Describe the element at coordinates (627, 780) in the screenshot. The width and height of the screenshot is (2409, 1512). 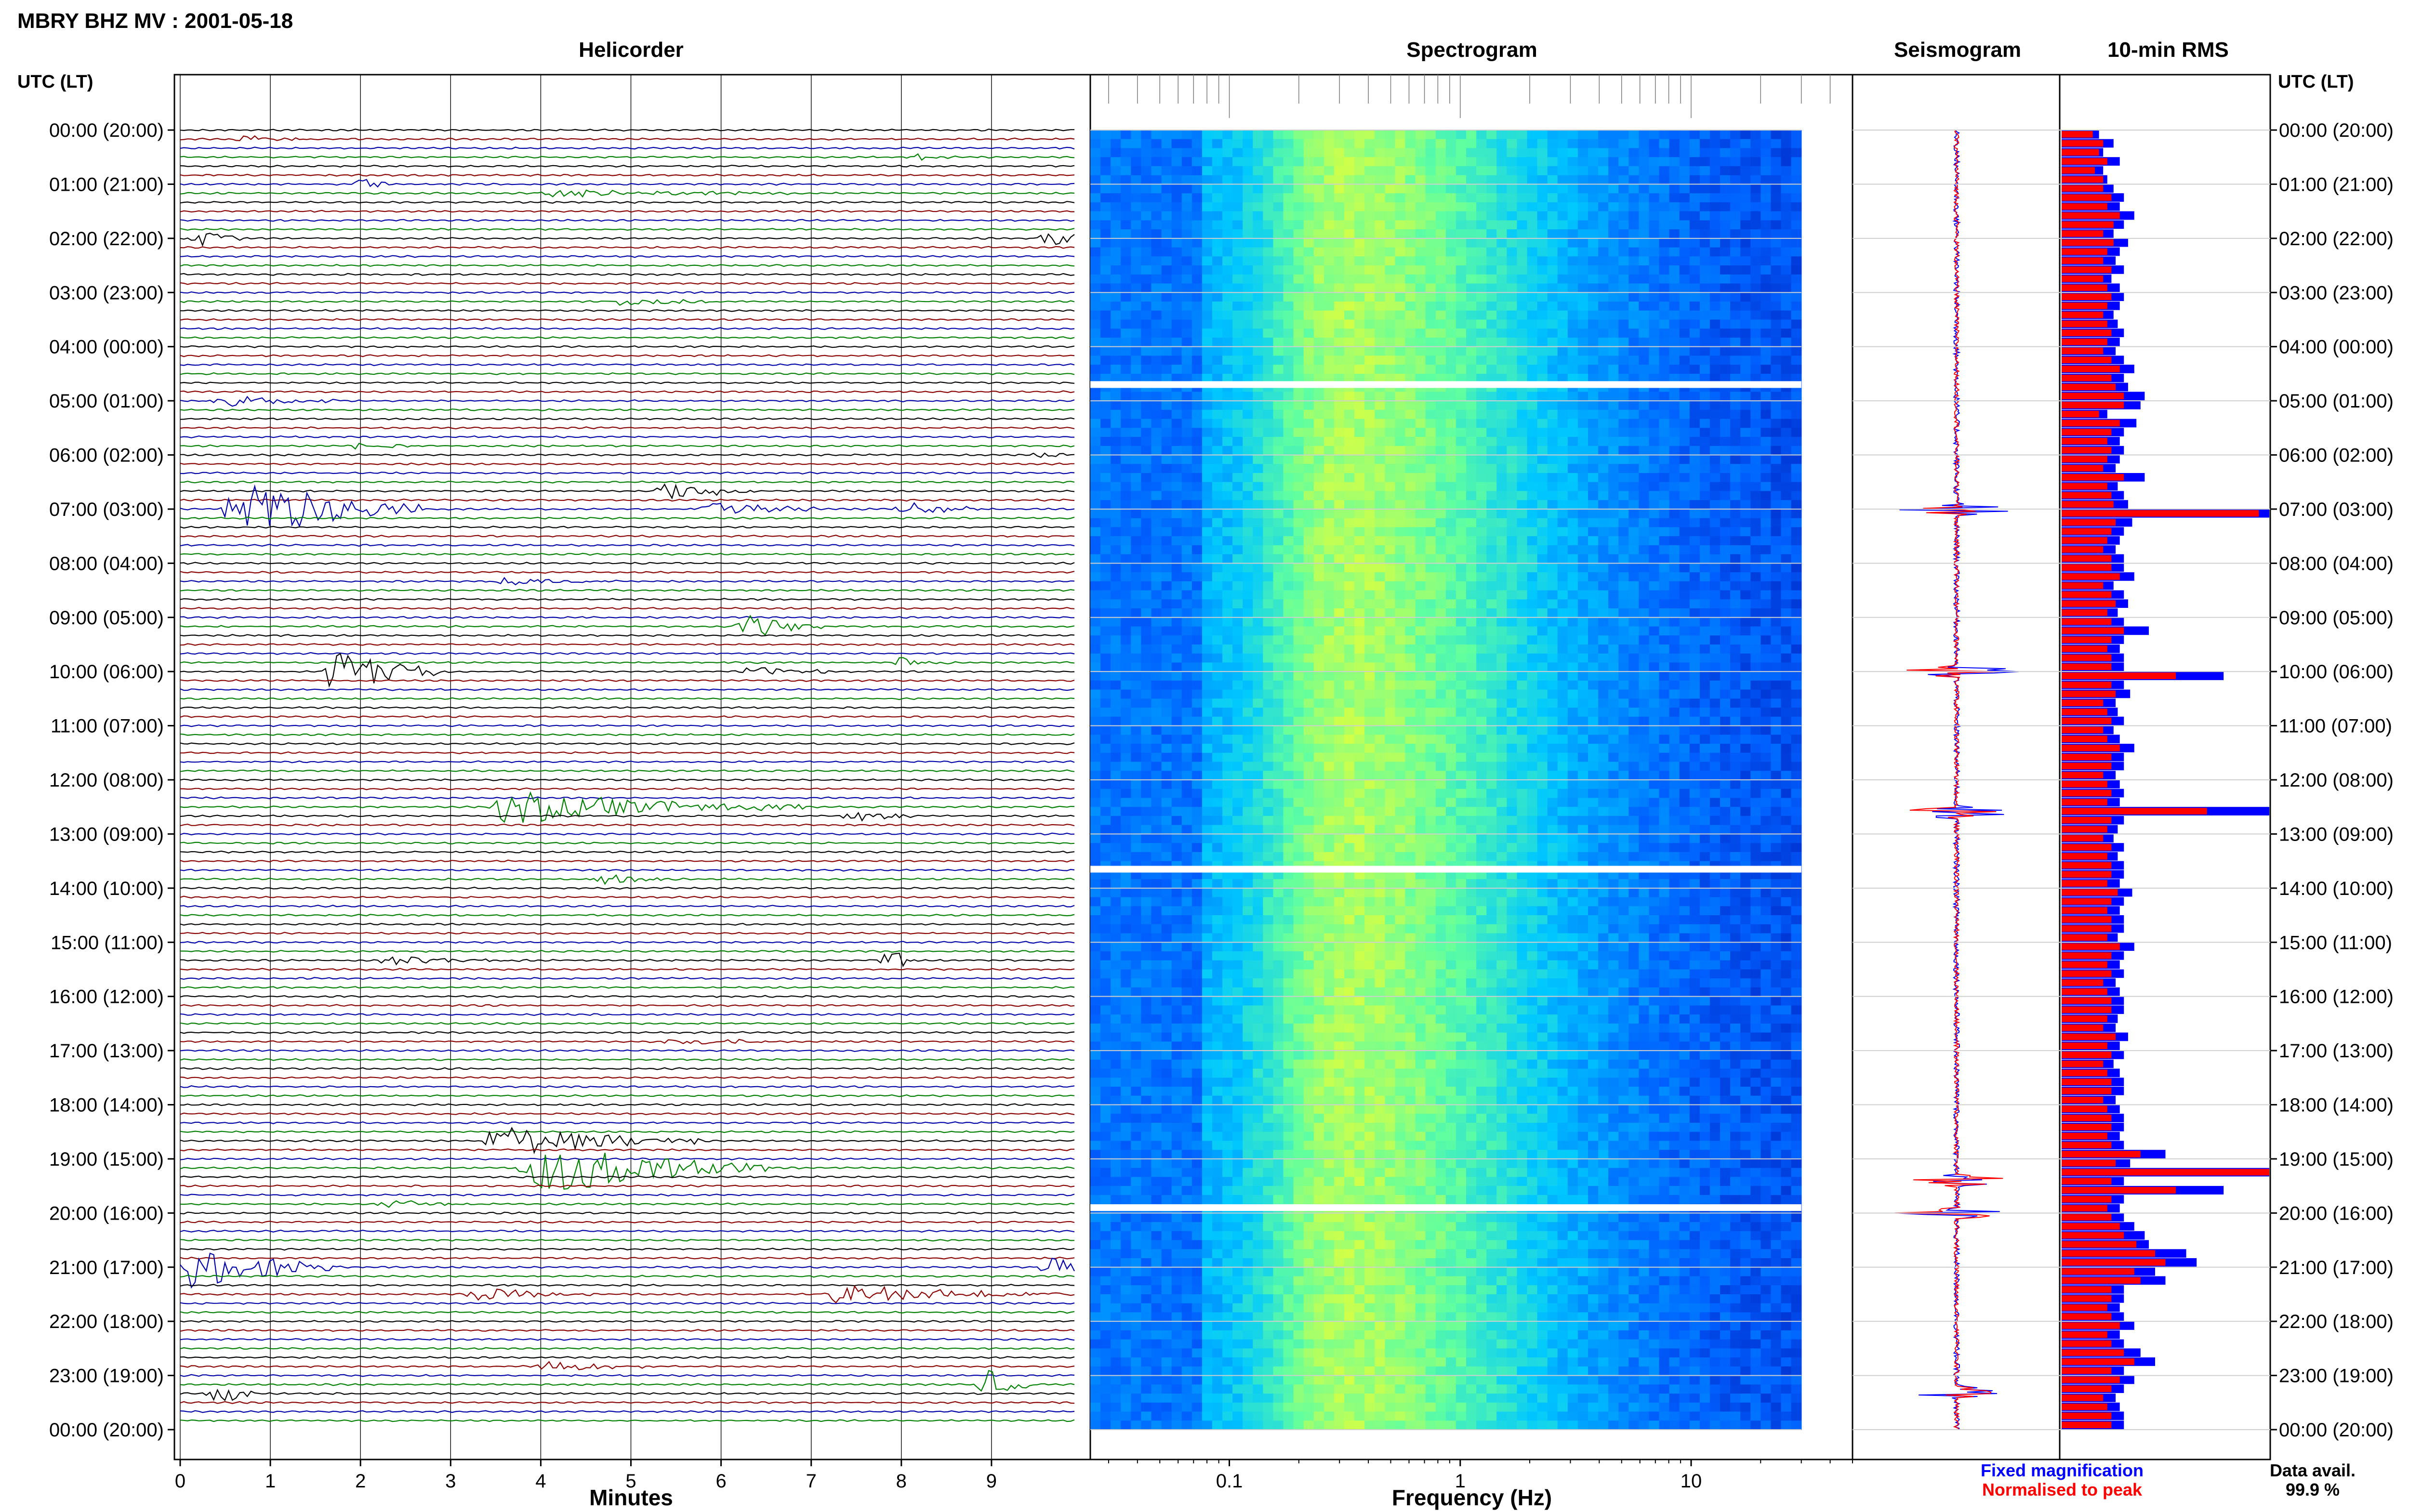
I see `helicorder-trace` at that location.